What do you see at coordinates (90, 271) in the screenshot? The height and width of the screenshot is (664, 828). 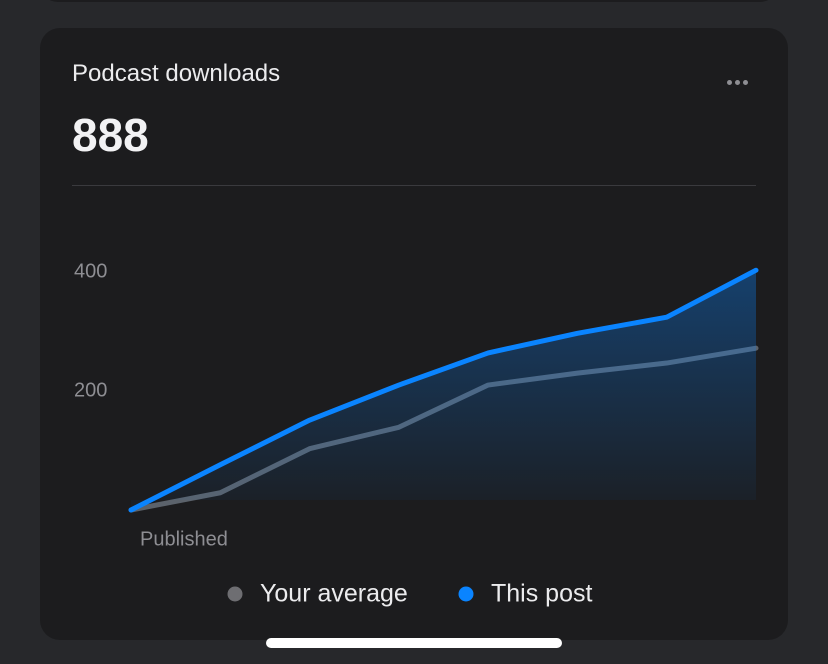 I see `y-tick-label: 400` at bounding box center [90, 271].